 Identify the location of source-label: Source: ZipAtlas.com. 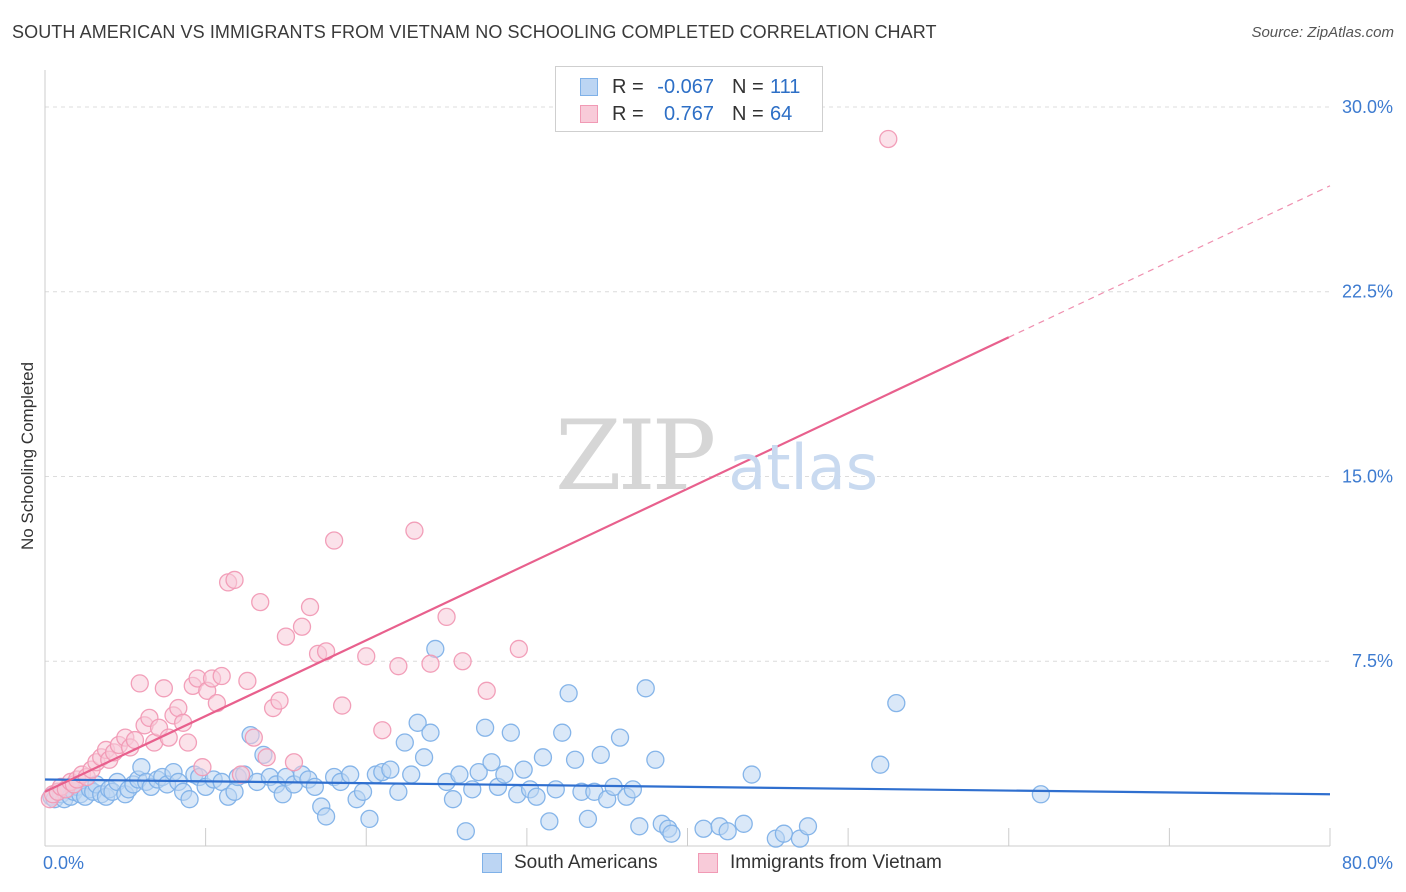
(1322, 32).